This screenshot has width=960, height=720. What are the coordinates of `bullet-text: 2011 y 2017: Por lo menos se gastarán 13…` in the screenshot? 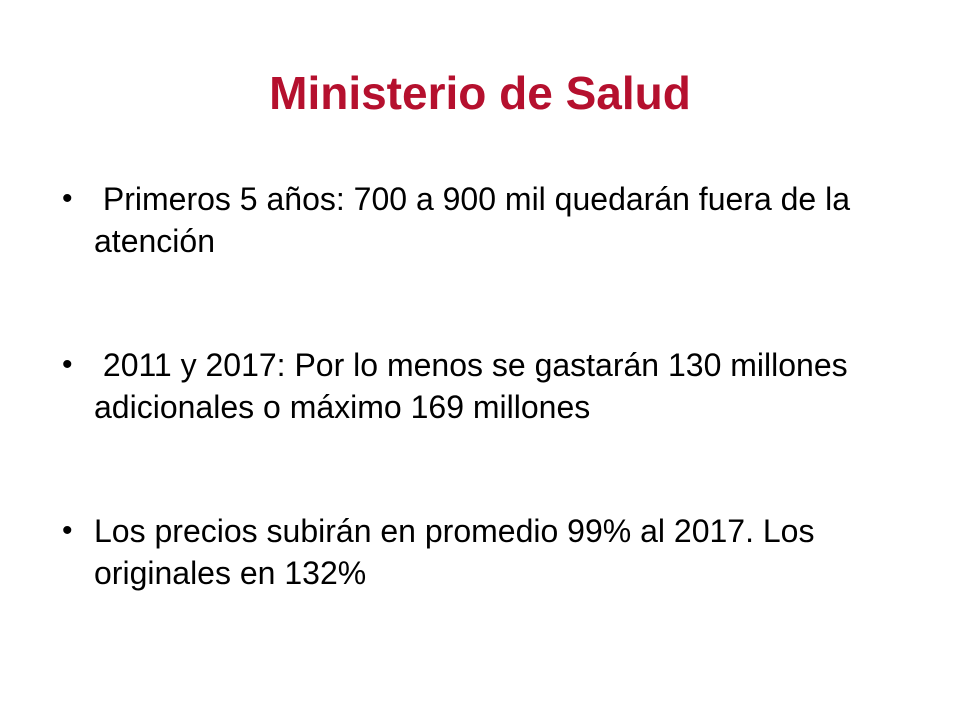 It's located at (475, 386).